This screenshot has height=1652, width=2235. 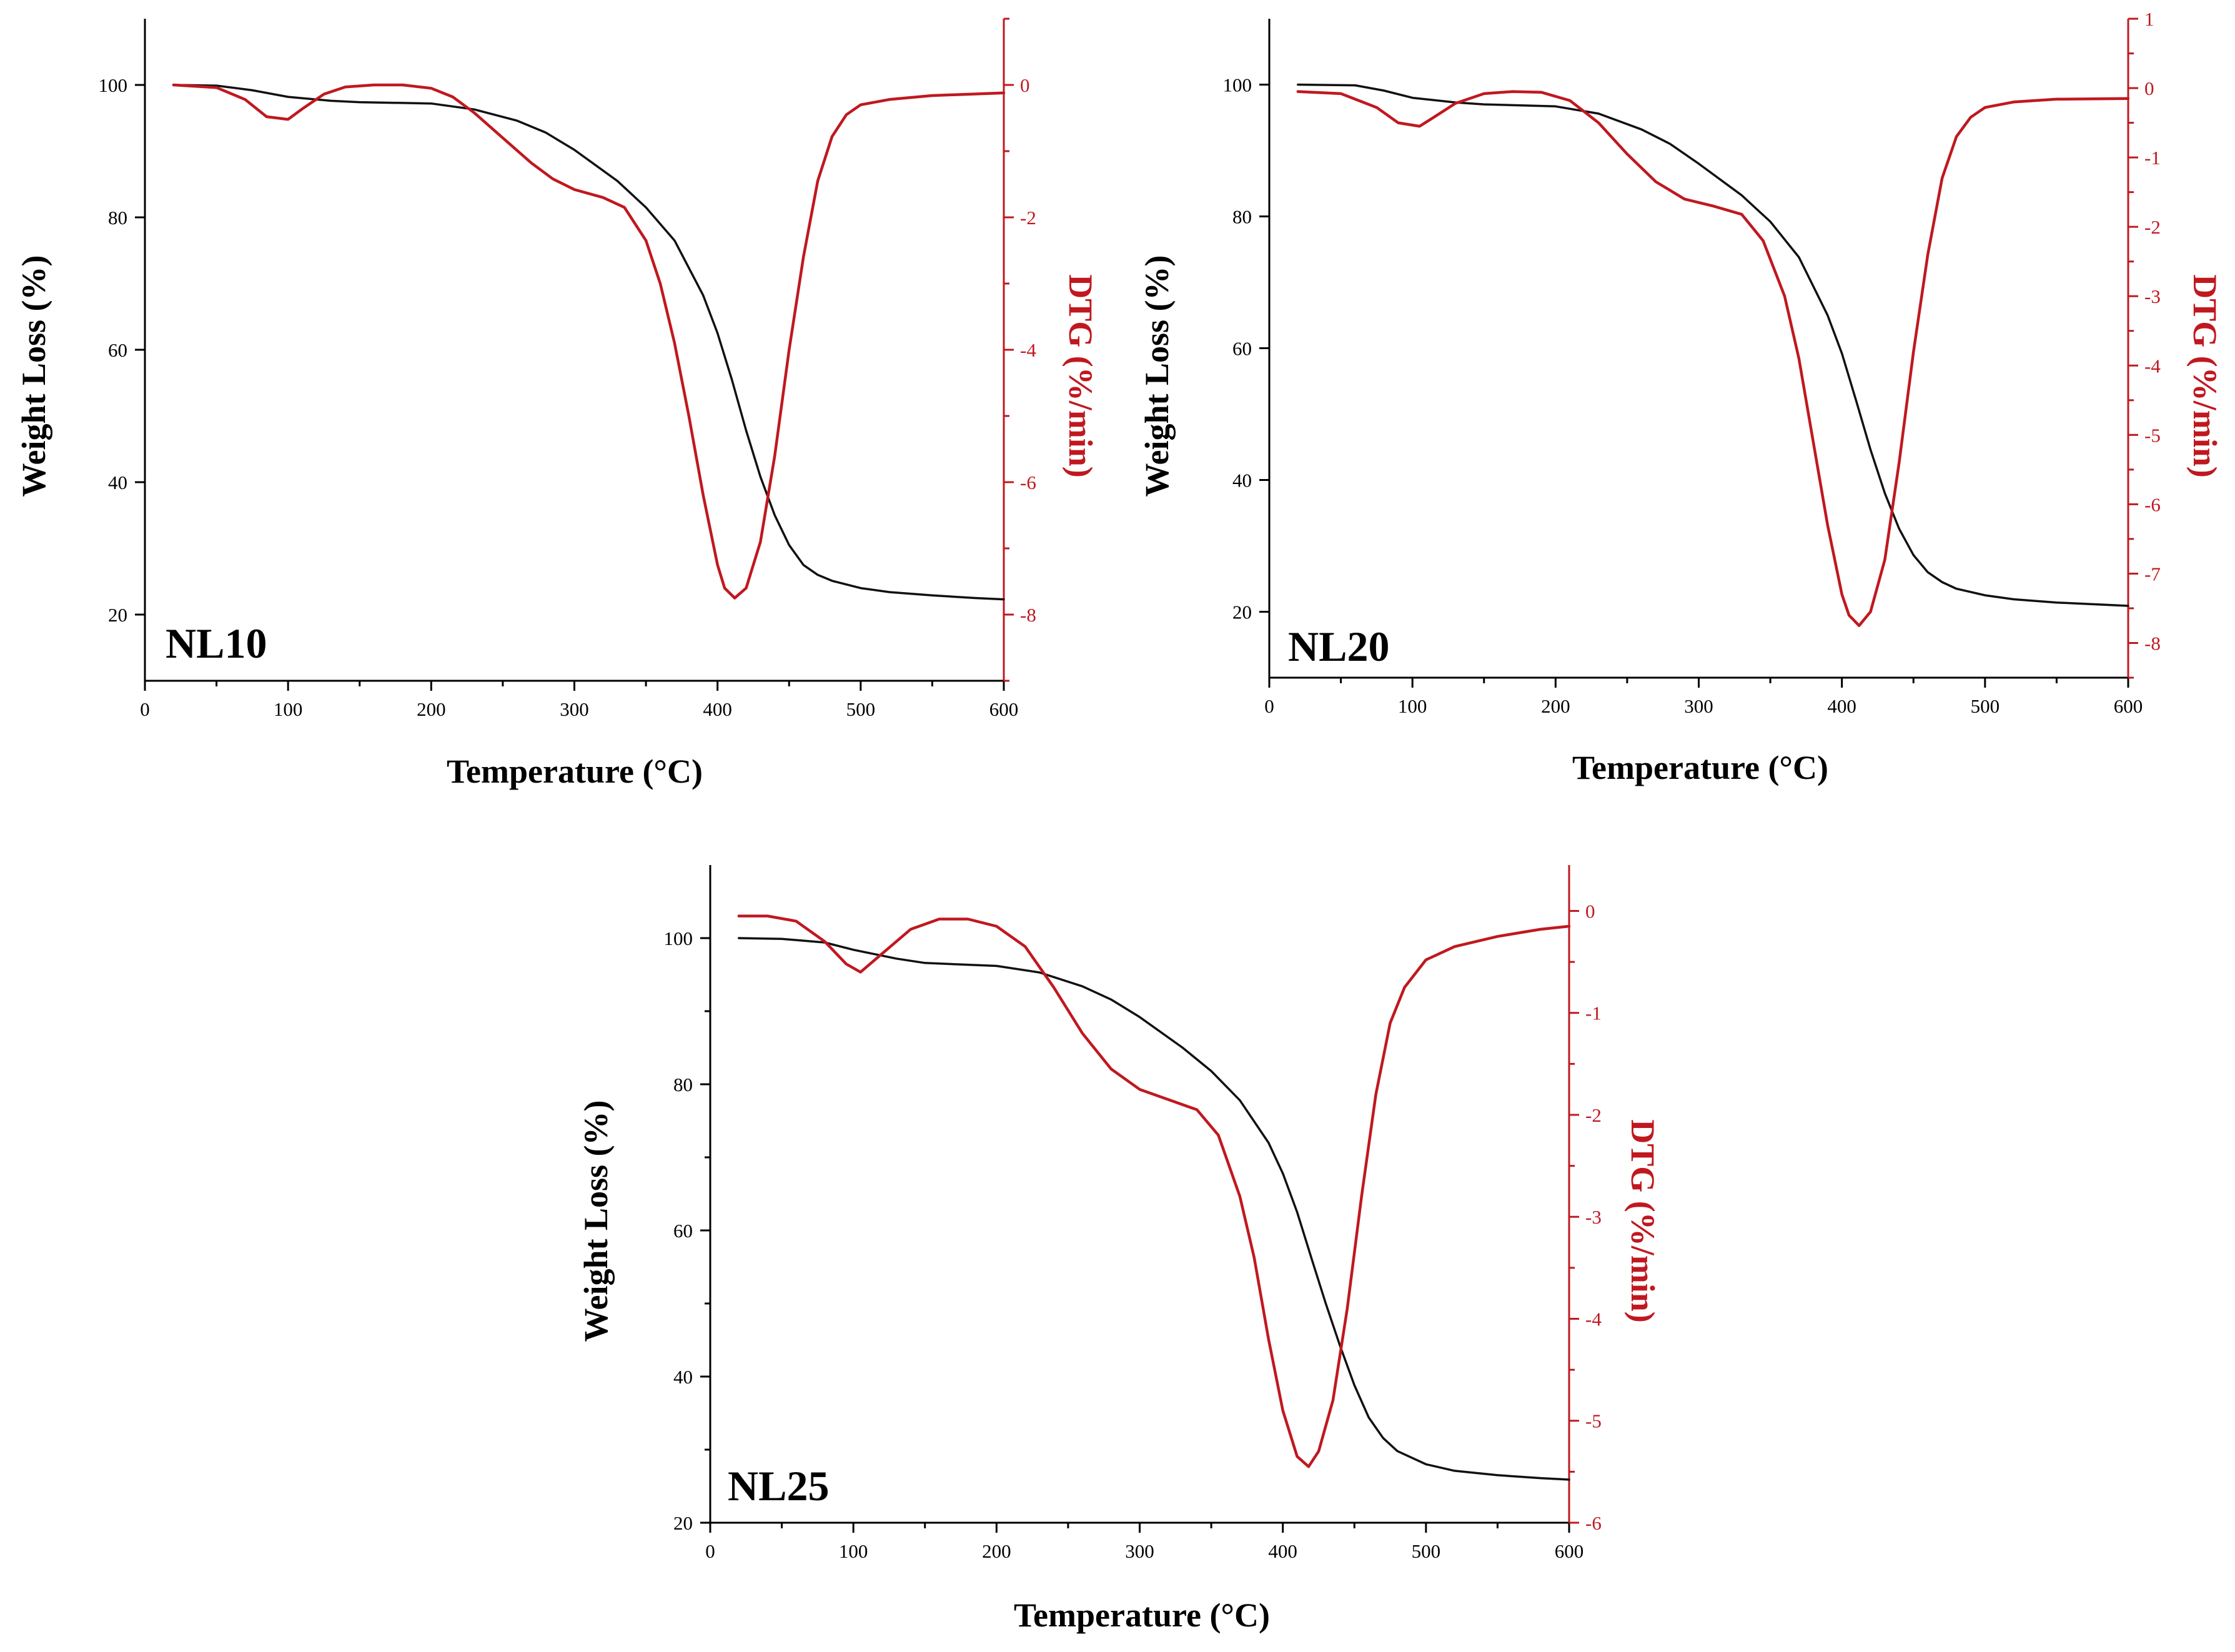 What do you see at coordinates (2149, 19) in the screenshot?
I see `y2-tick-label: 1` at bounding box center [2149, 19].